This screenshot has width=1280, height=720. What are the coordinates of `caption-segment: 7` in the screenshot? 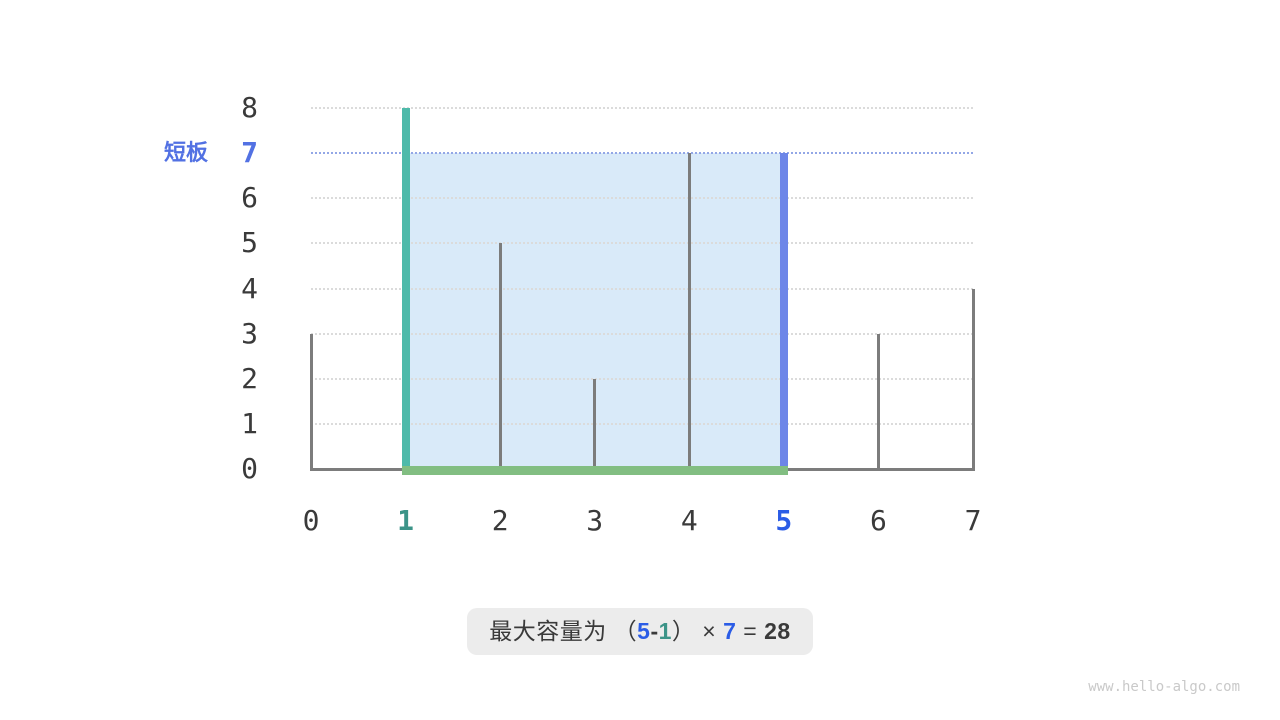 It's located at (730, 631).